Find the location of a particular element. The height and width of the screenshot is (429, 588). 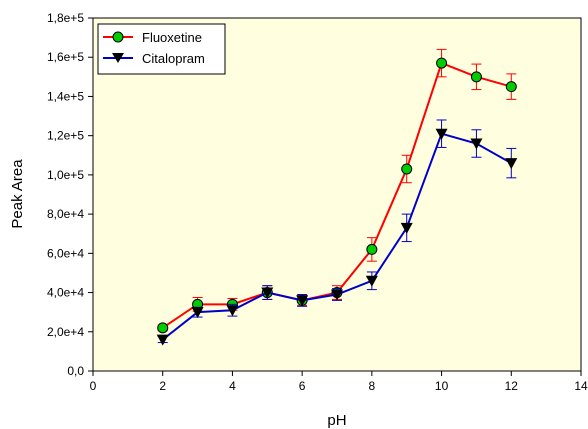

legend-box is located at coordinates (161, 49).